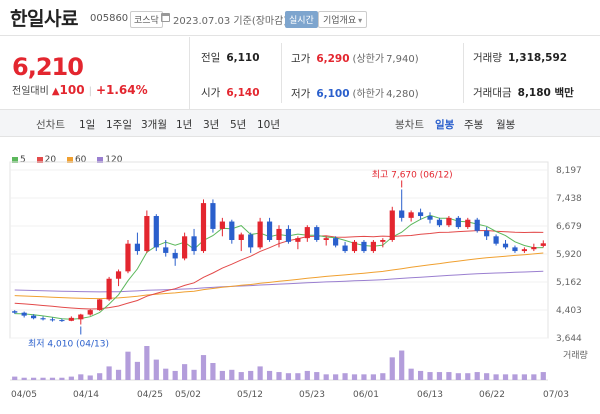  Describe the element at coordinates (72, 90) in the screenshot. I see `change-amount: 100` at that location.